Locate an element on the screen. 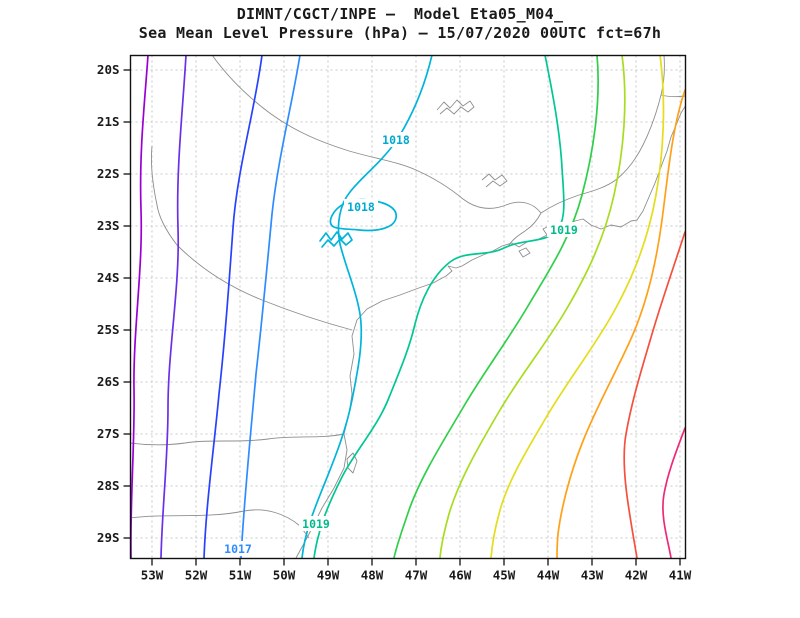  contour-label: 1017 is located at coordinates (238, 549).